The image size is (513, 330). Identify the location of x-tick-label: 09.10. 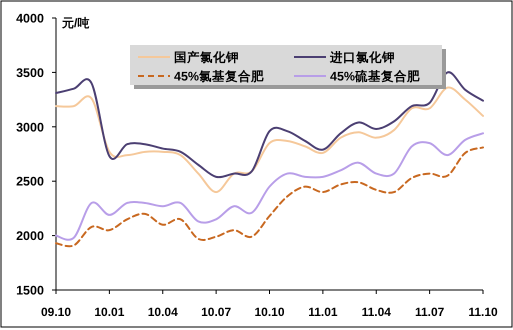
(56, 312).